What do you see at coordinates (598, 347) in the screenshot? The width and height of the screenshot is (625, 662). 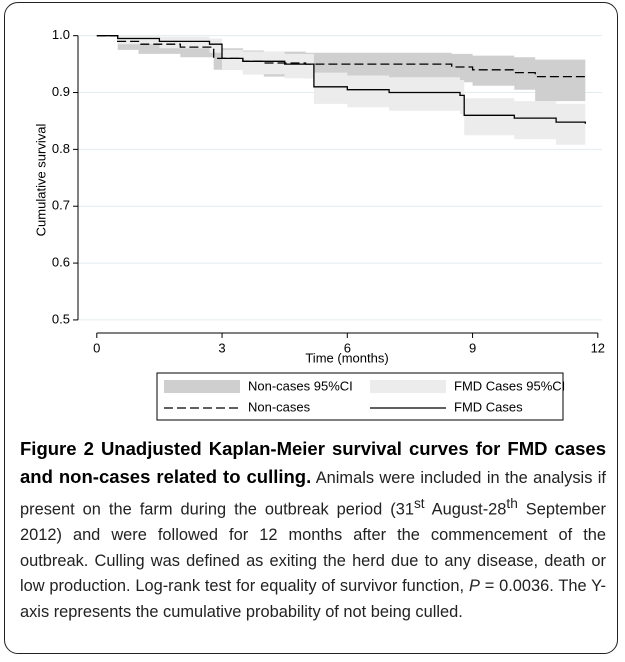 I see `x-tick-label: 12` at bounding box center [598, 347].